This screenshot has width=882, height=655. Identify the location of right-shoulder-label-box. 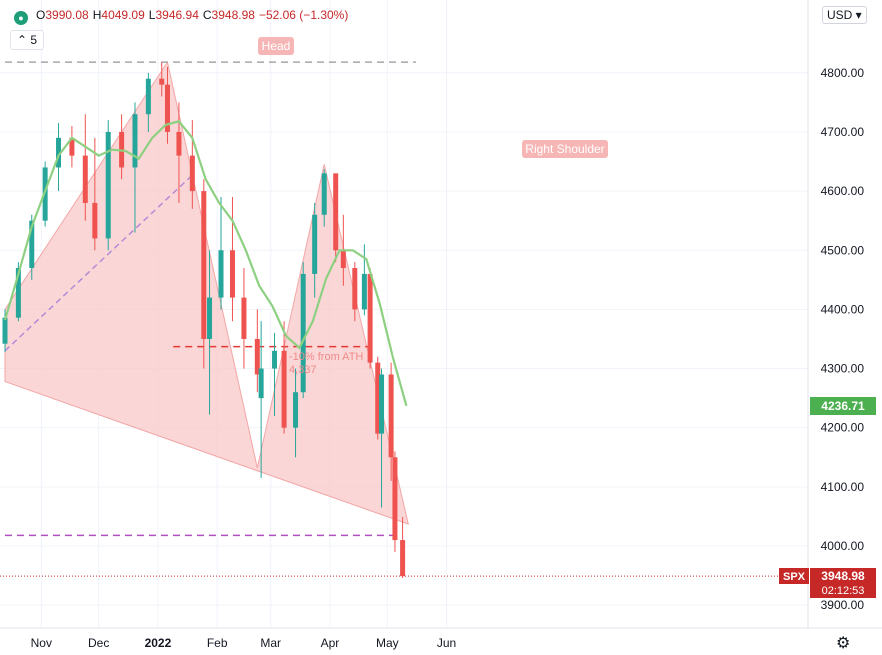
(565, 149).